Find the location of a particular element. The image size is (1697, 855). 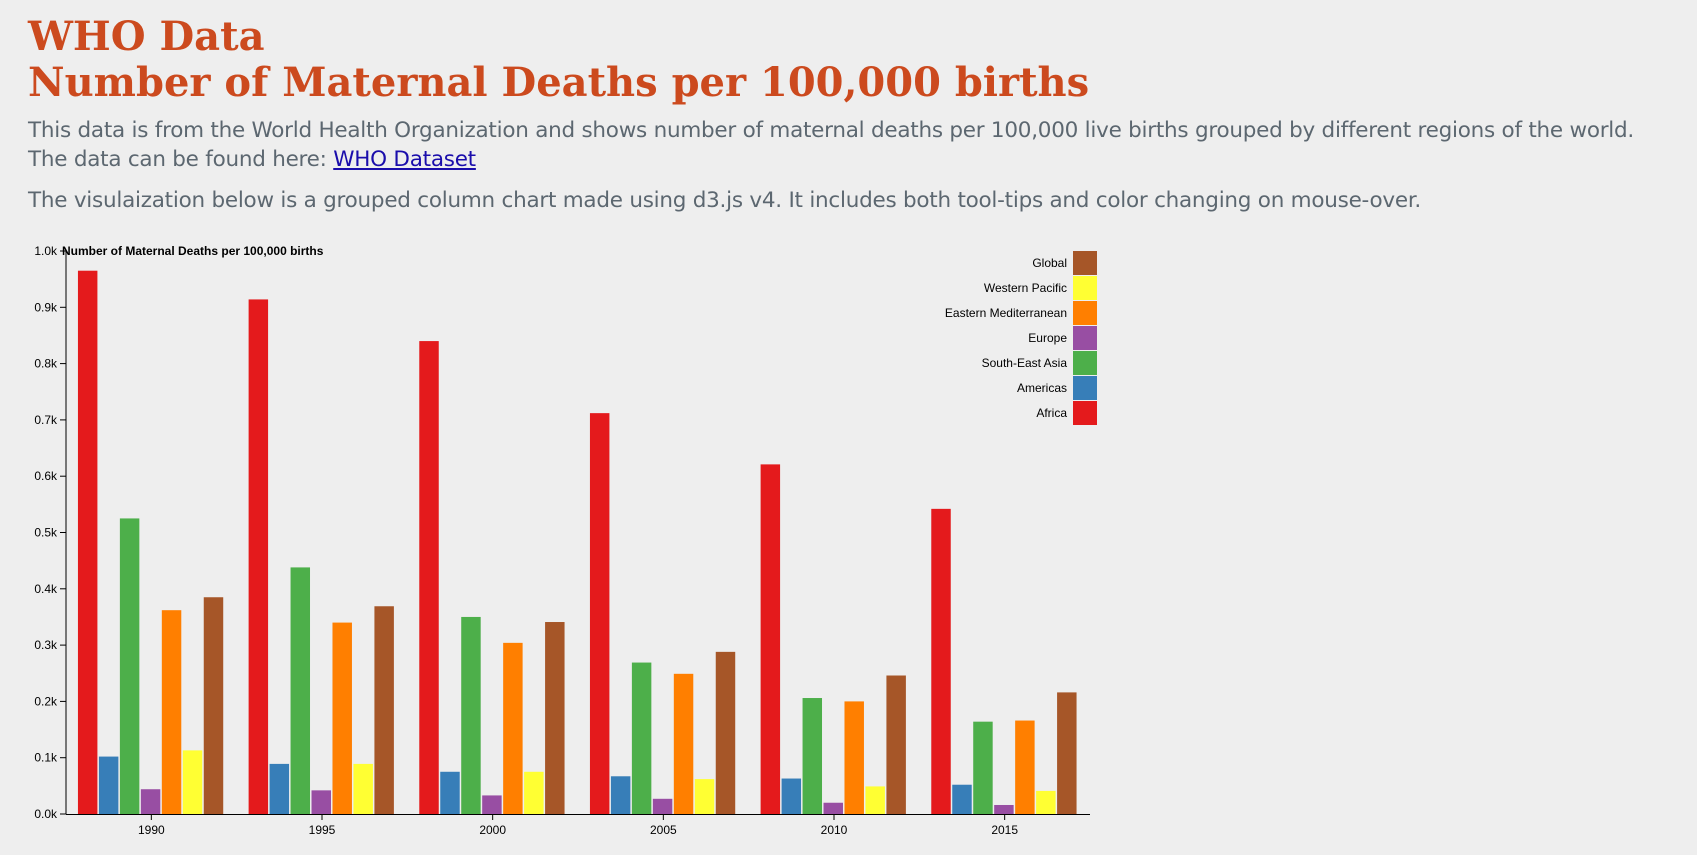

x-tick-label: 1990 is located at coordinates (151, 830).